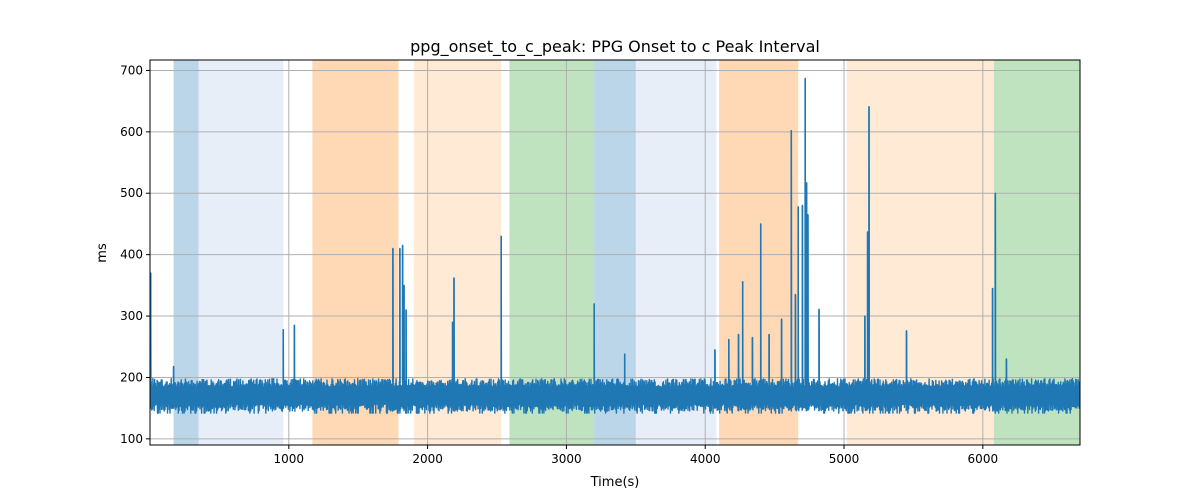  What do you see at coordinates (131, 132) in the screenshot?
I see `y-tick-label: 600` at bounding box center [131, 132].